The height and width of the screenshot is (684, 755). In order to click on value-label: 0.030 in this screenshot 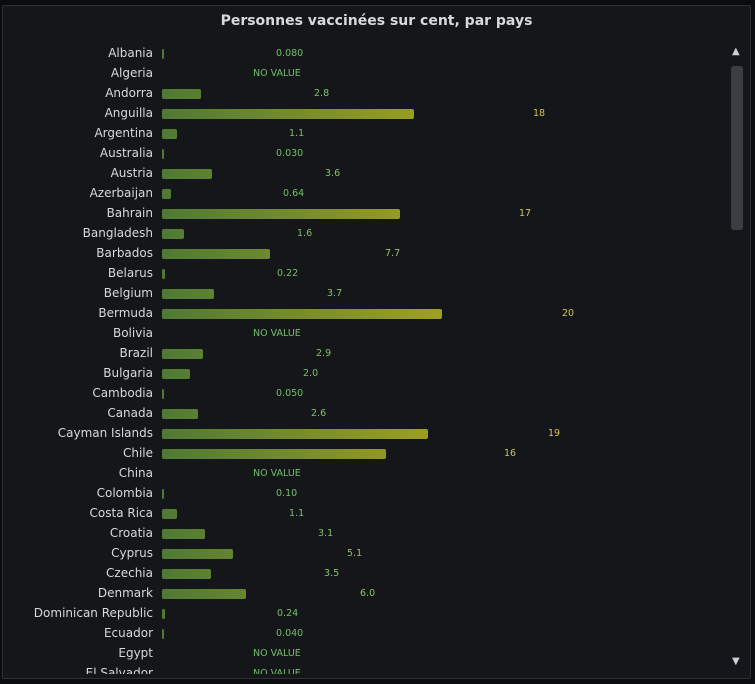, I will do `click(290, 153)`.